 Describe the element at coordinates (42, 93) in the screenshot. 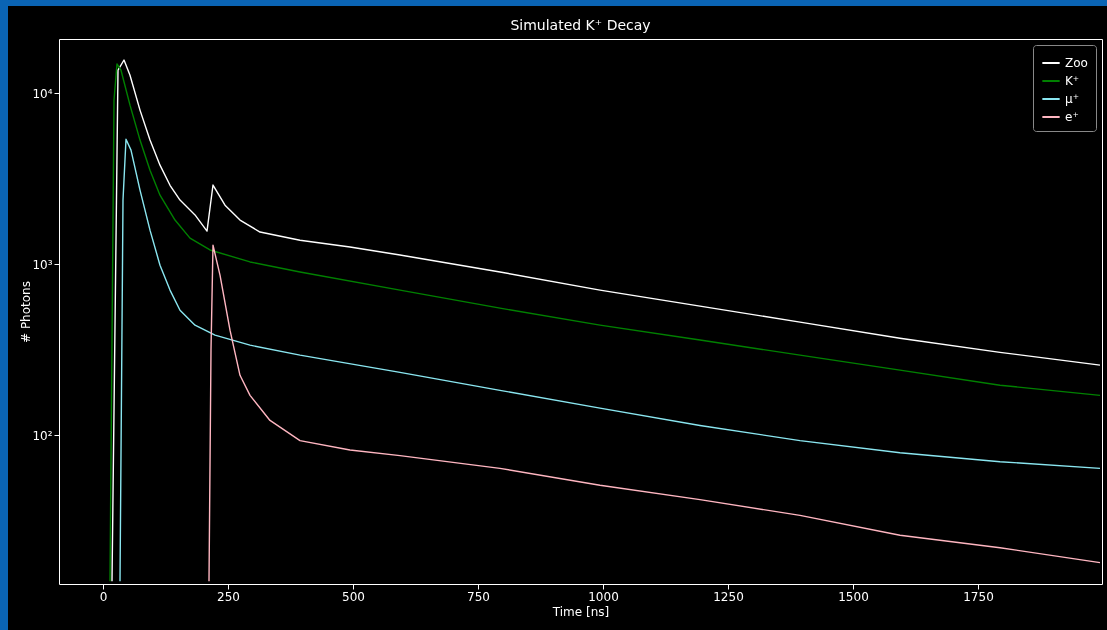

I see `y-tick-label: 10⁴` at that location.